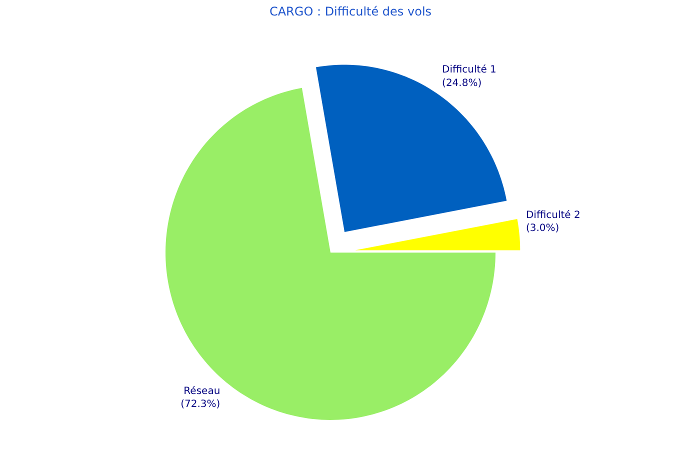 The height and width of the screenshot is (460, 700). I want to click on data-label: (24.8%), so click(462, 83).